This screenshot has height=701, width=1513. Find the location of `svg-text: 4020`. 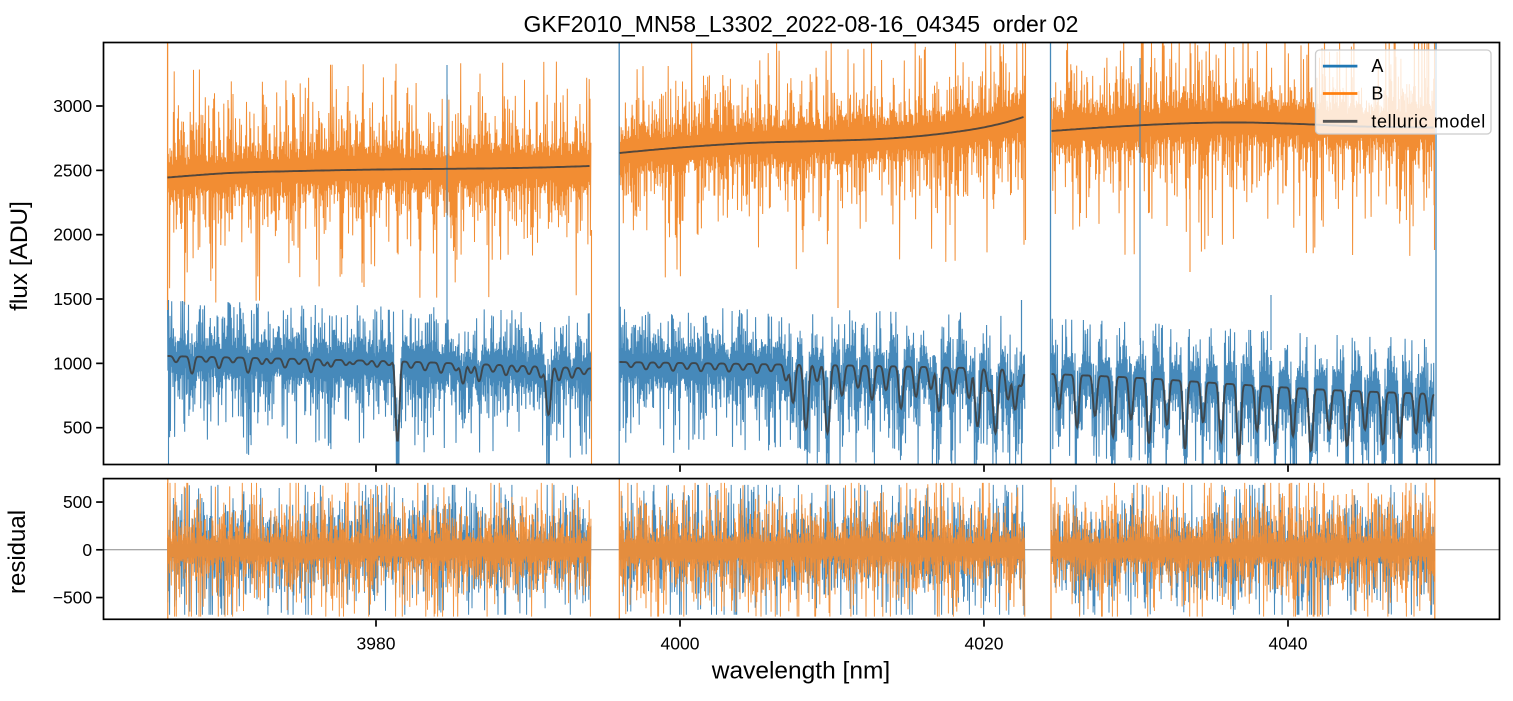

svg-text: 4020 is located at coordinates (984, 644).